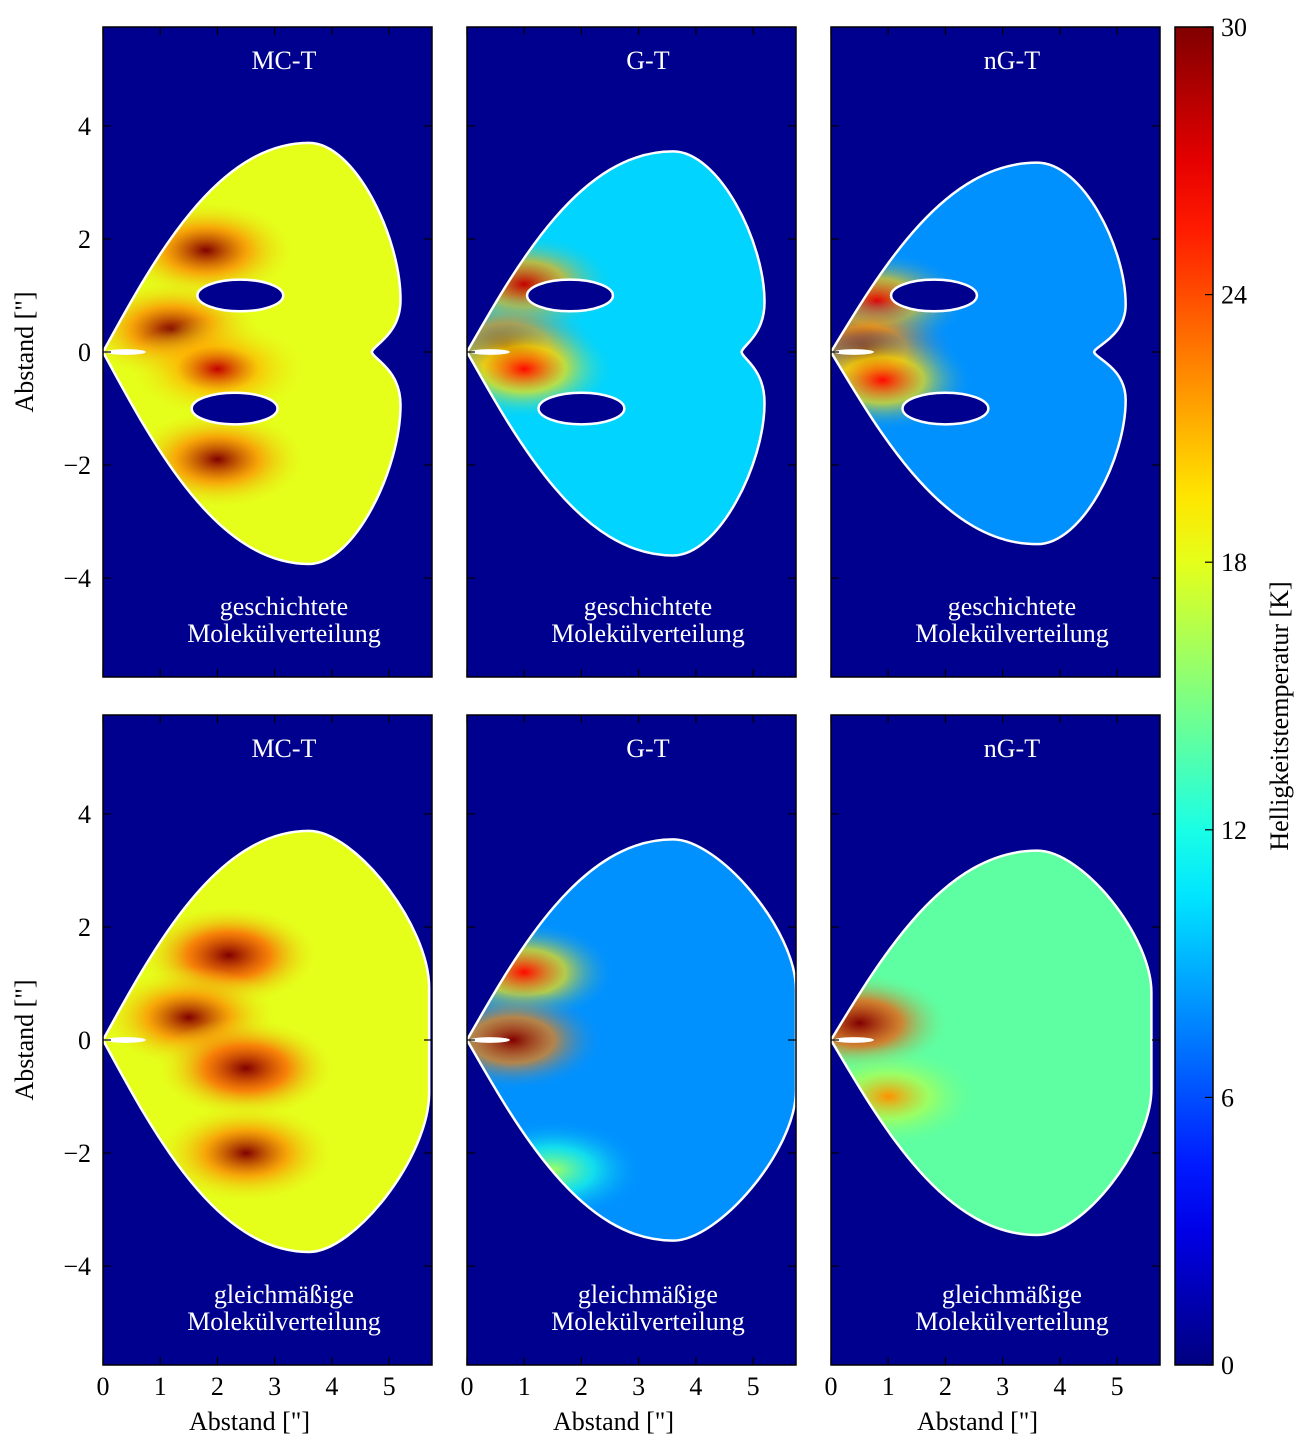  What do you see at coordinates (1227, 1365) in the screenshot?
I see `colorbar-tick-label: 0` at bounding box center [1227, 1365].